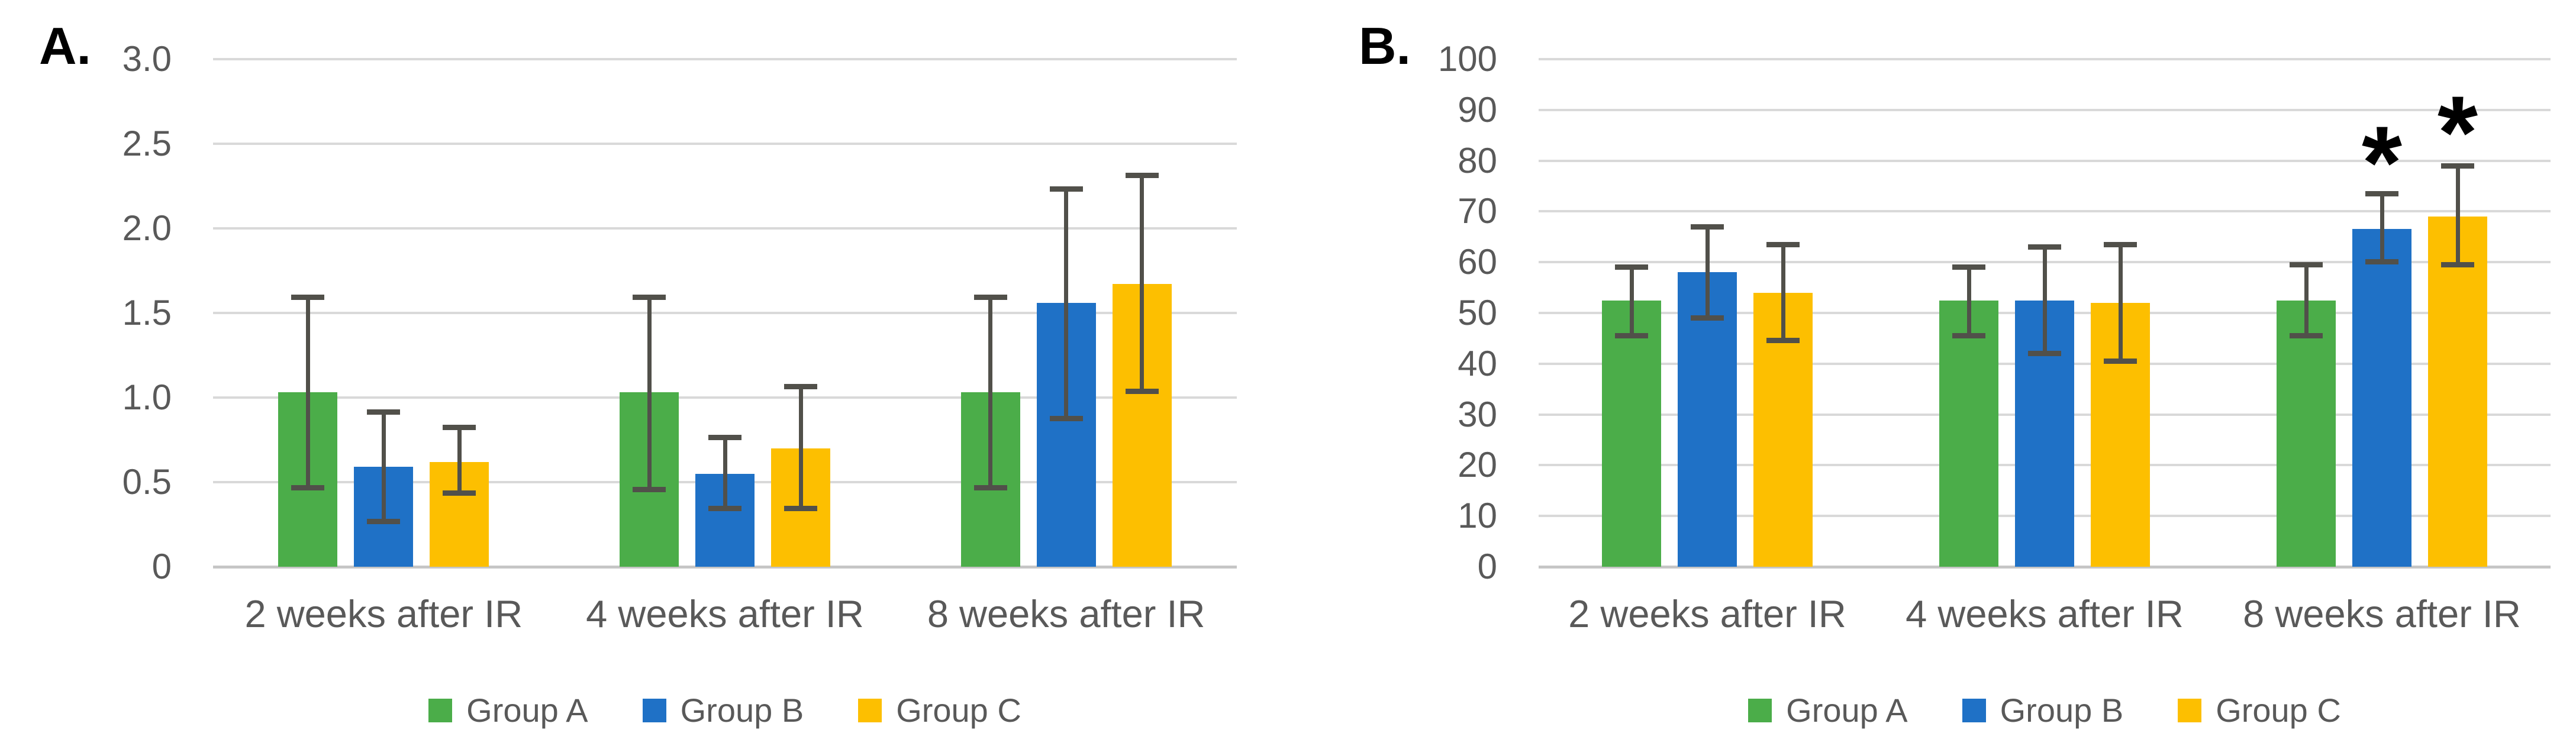  What do you see at coordinates (1477, 109) in the screenshot?
I see `y-tick-label: 90` at bounding box center [1477, 109].